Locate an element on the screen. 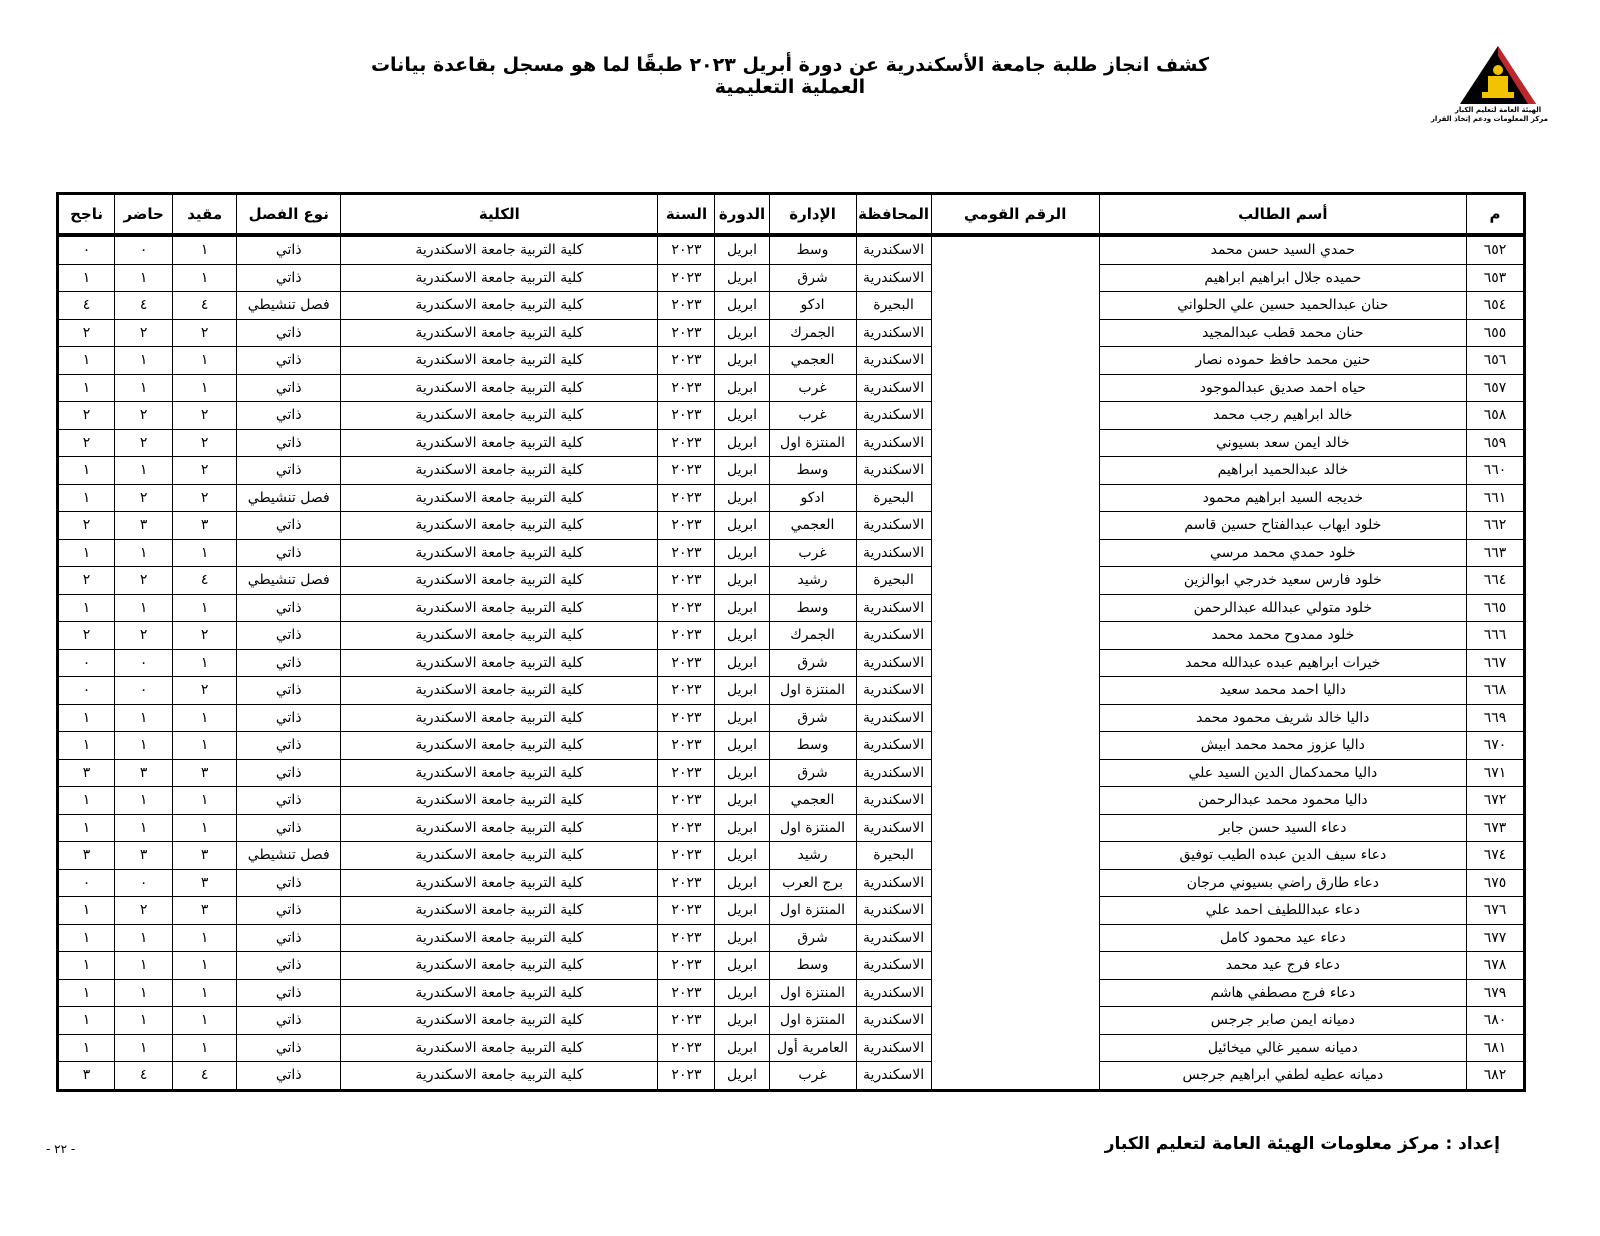  cell-student-name: دعاء طارق راضي بسيوني مرجان is located at coordinates (1282, 882).